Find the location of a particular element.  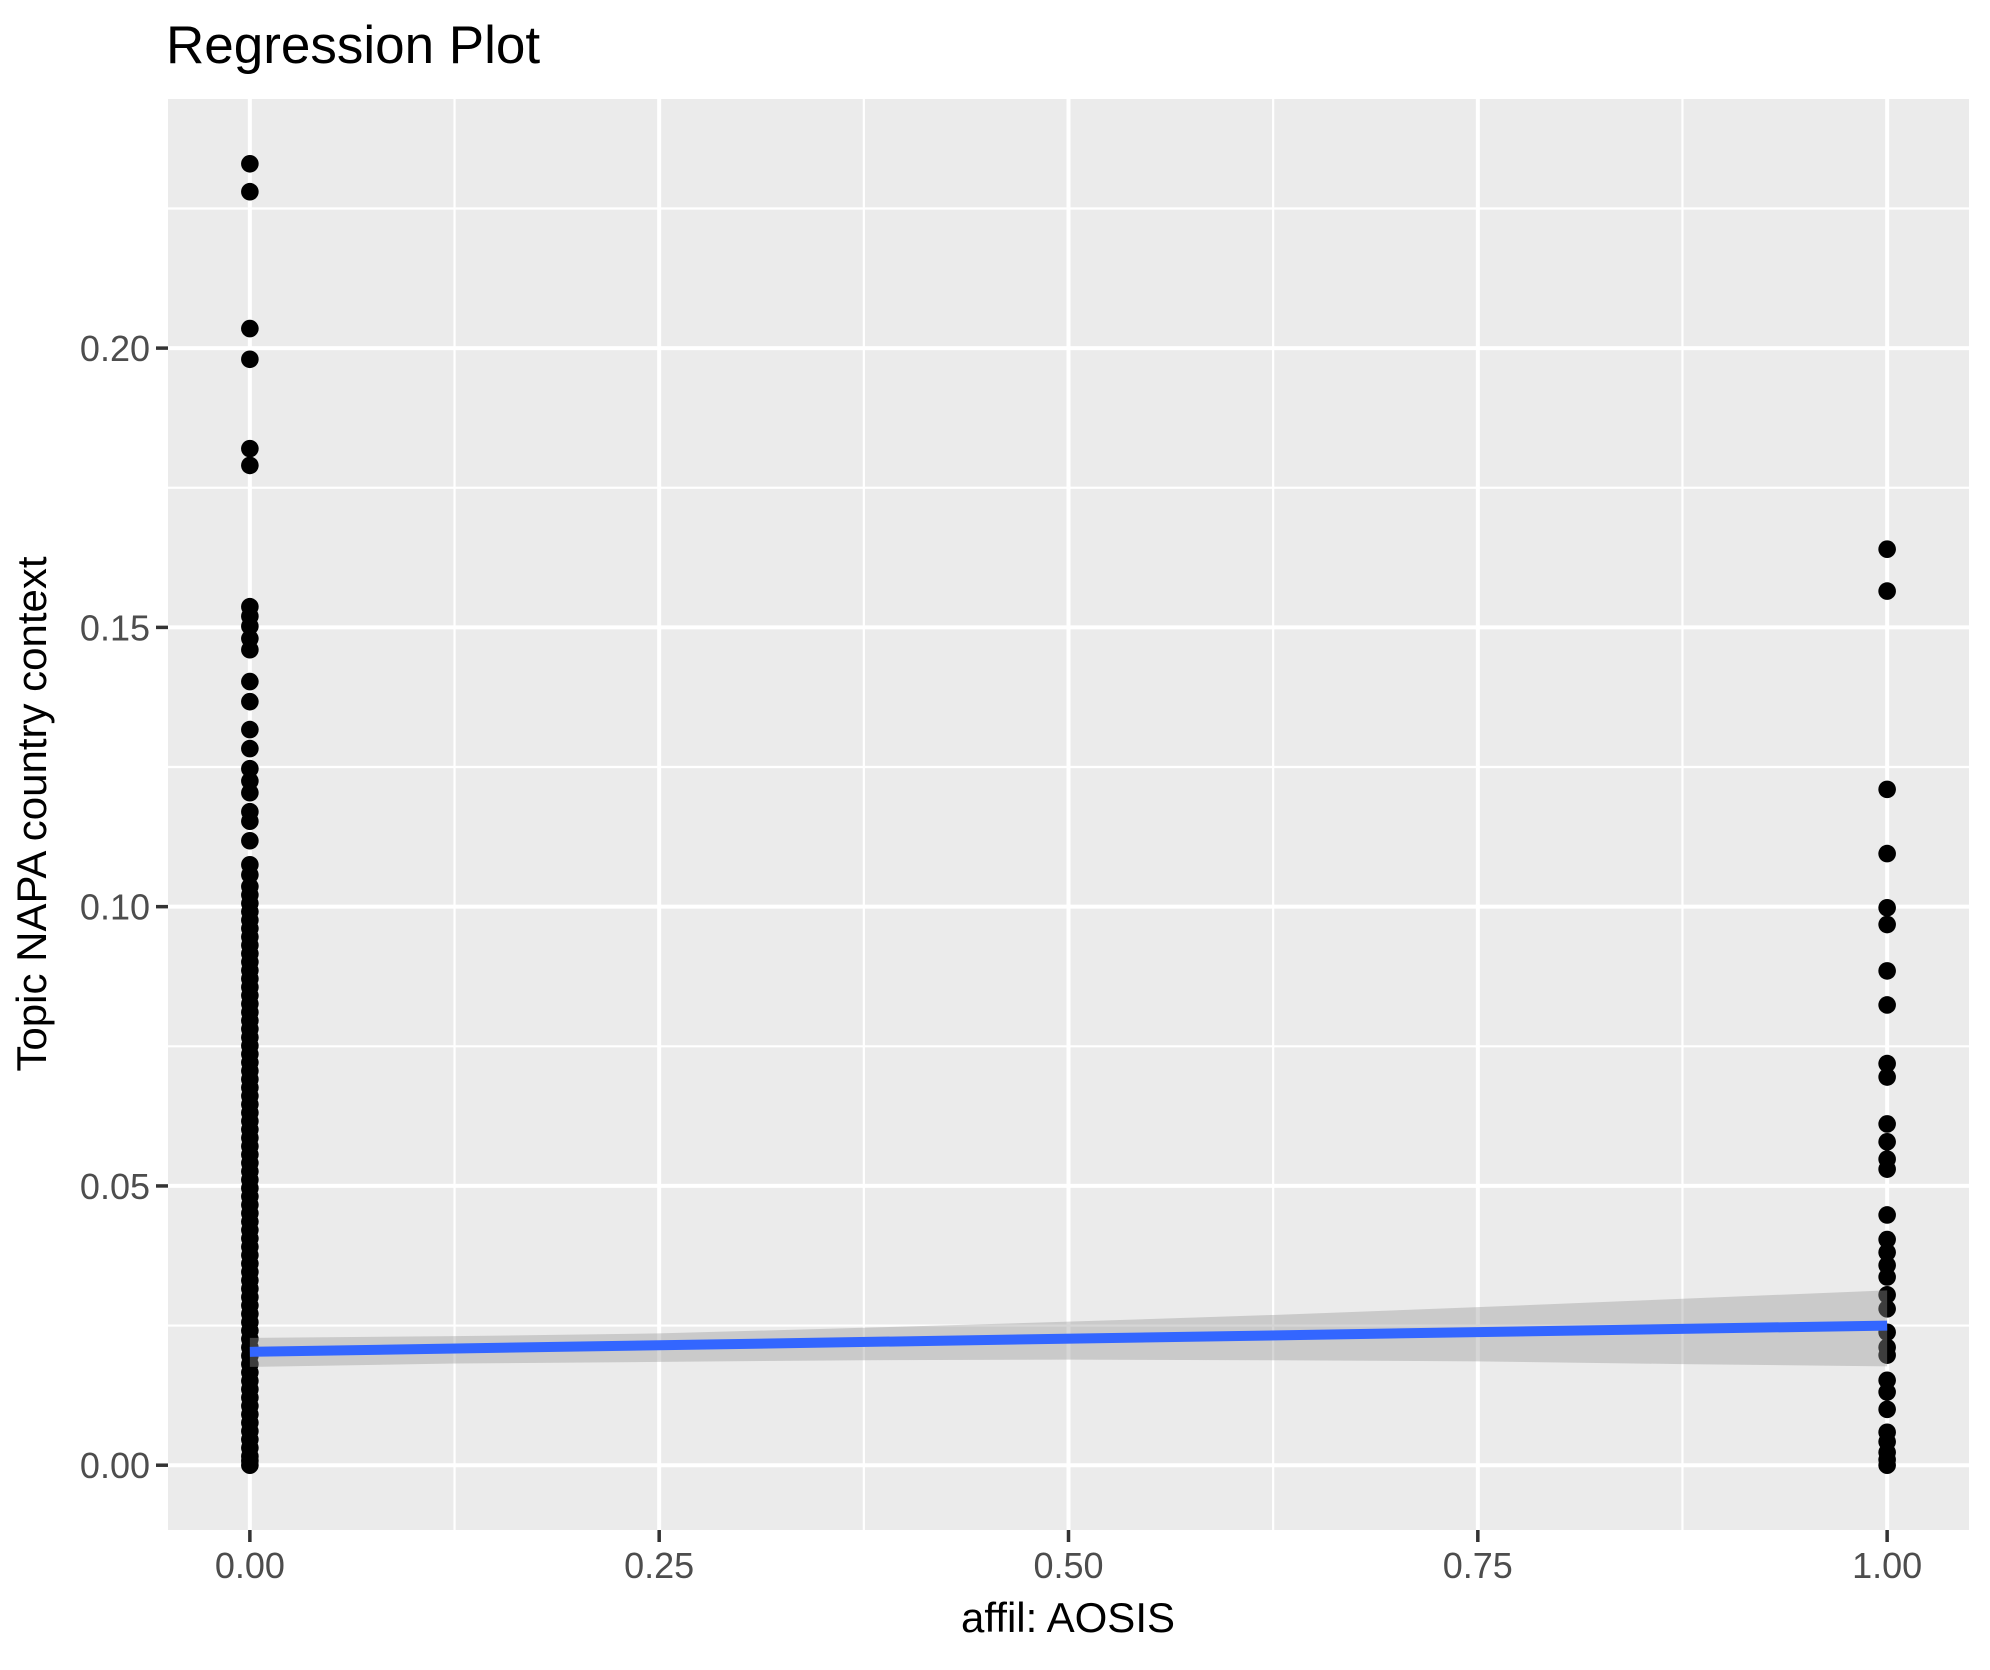

x-tick-label: 0.25 is located at coordinates (659, 1565).